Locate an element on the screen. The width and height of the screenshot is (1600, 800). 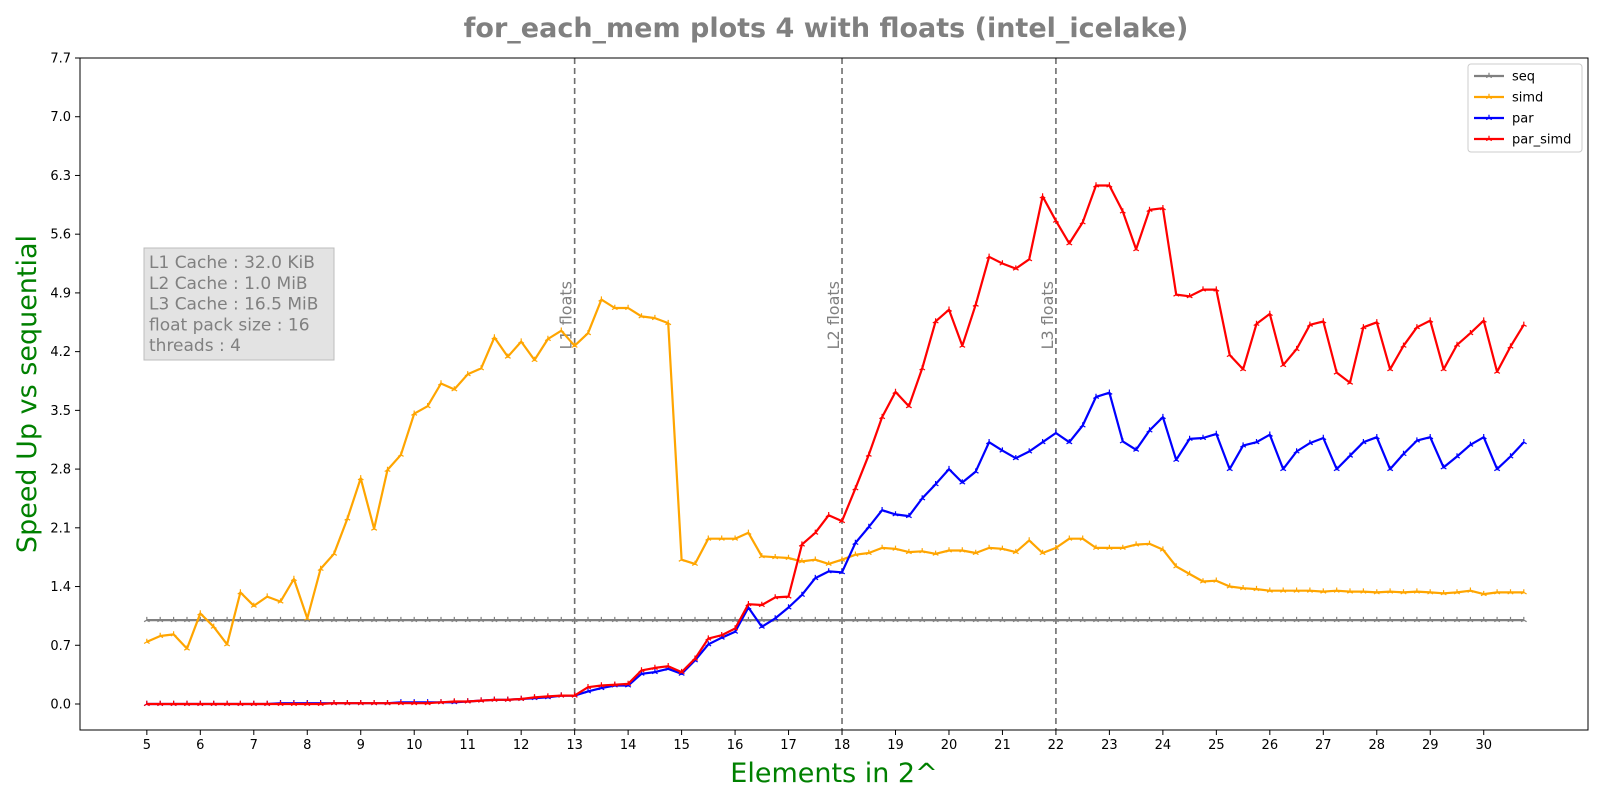
y-tick-label: 7.0 is located at coordinates (60, 117).